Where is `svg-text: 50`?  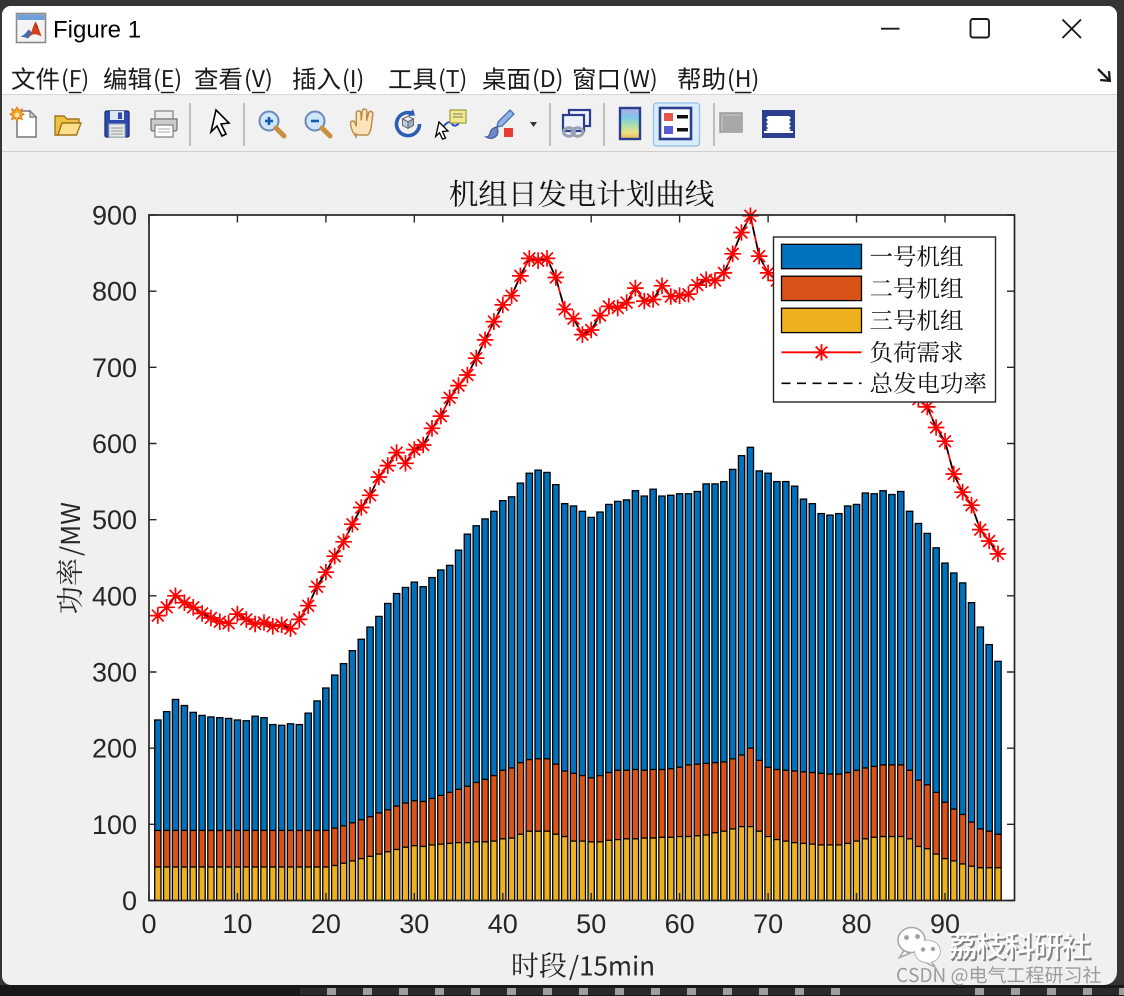 svg-text: 50 is located at coordinates (591, 924).